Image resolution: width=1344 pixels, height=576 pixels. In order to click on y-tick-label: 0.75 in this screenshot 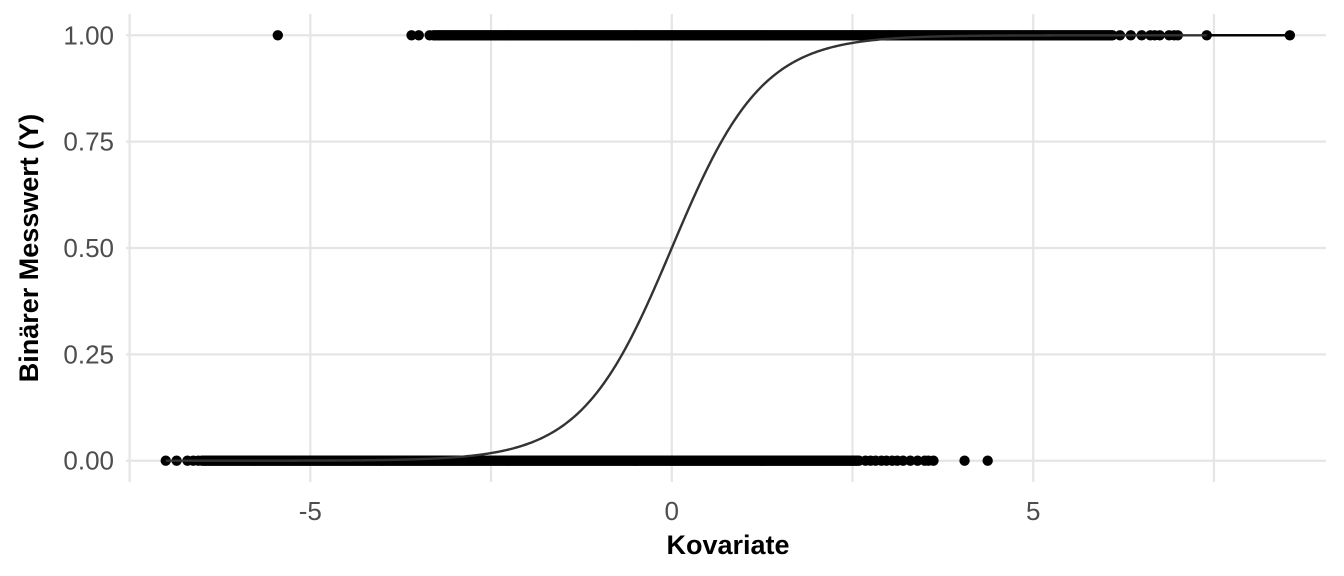, I will do `click(88, 142)`.